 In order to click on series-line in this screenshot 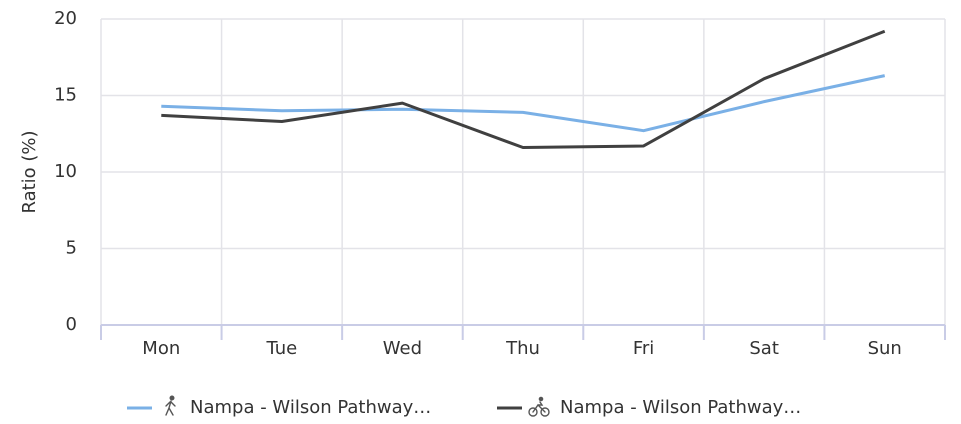, I will do `click(523, 103)`.